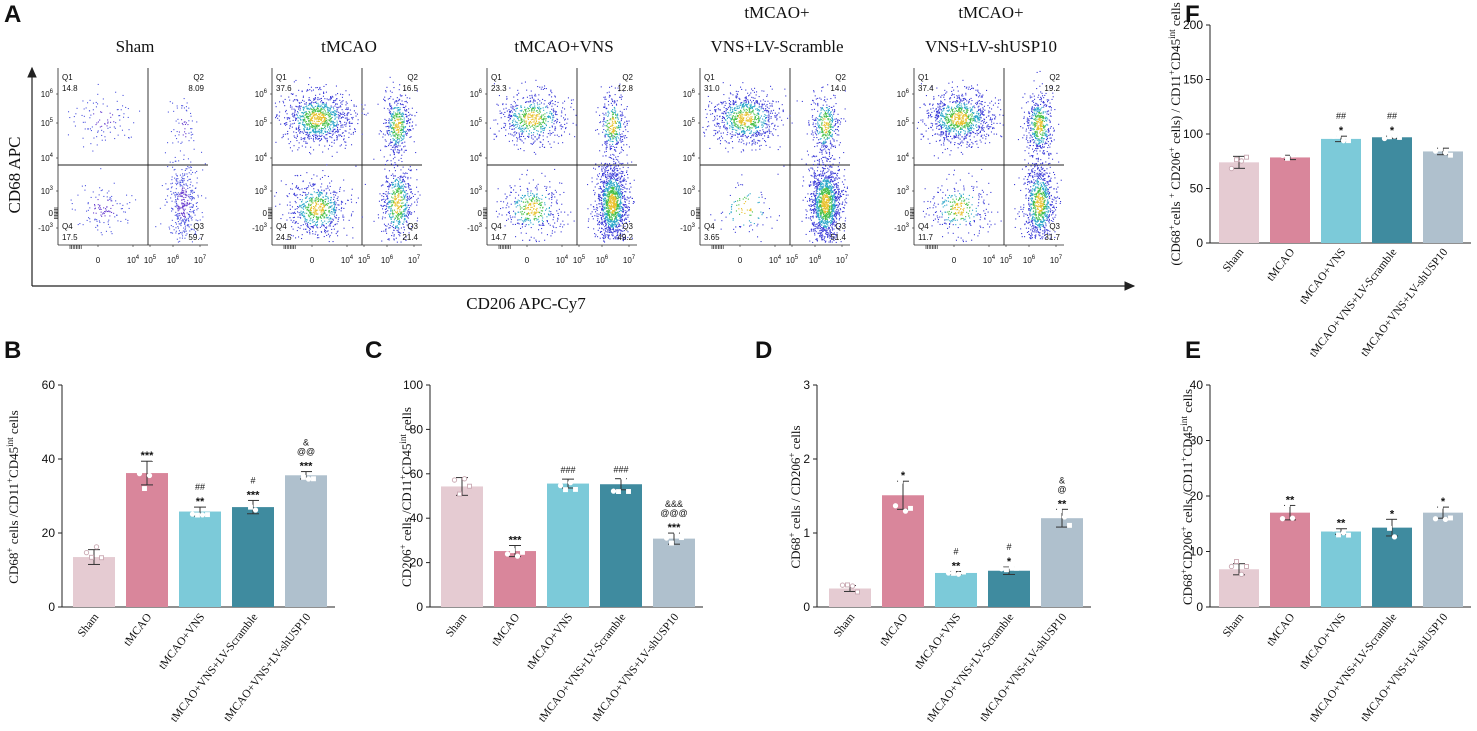 This screenshot has width=1477, height=731. I want to click on y-tick-label: 10, so click(1197, 552).